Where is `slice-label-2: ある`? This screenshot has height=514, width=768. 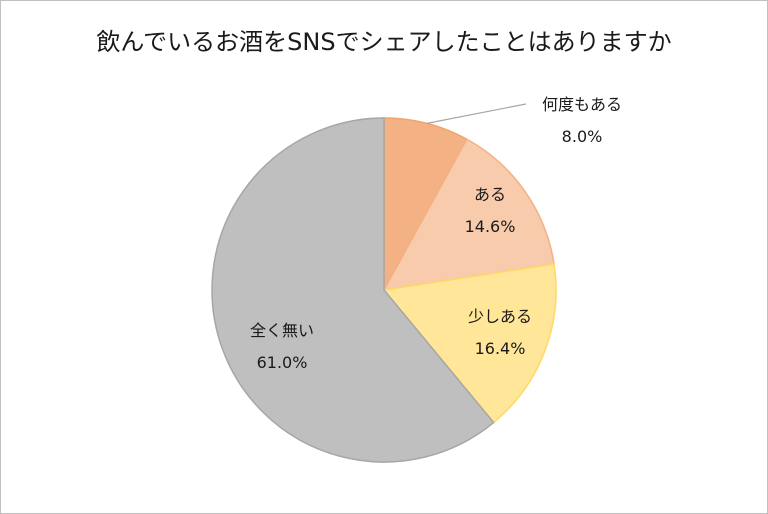 slice-label-2: ある is located at coordinates (490, 194).